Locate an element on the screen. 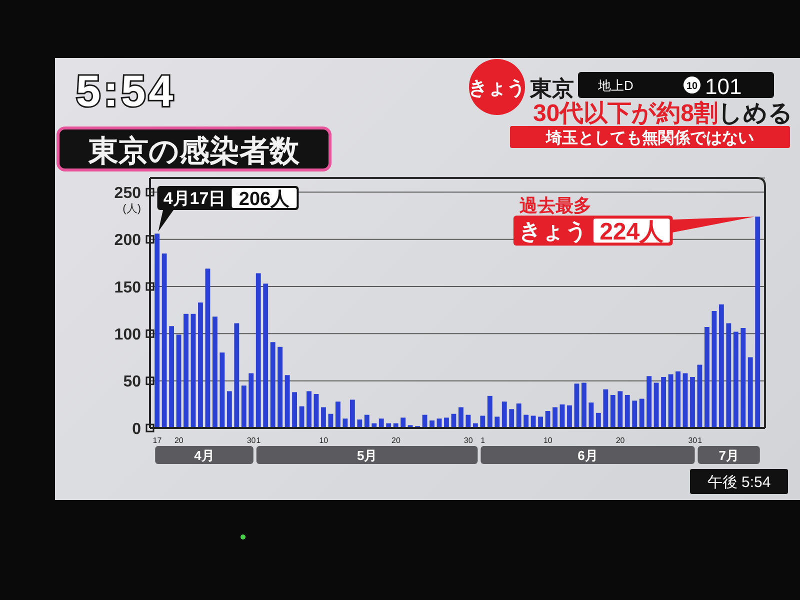 The width and height of the screenshot is (800, 600). y-tick-label: 50 is located at coordinates (132, 382).